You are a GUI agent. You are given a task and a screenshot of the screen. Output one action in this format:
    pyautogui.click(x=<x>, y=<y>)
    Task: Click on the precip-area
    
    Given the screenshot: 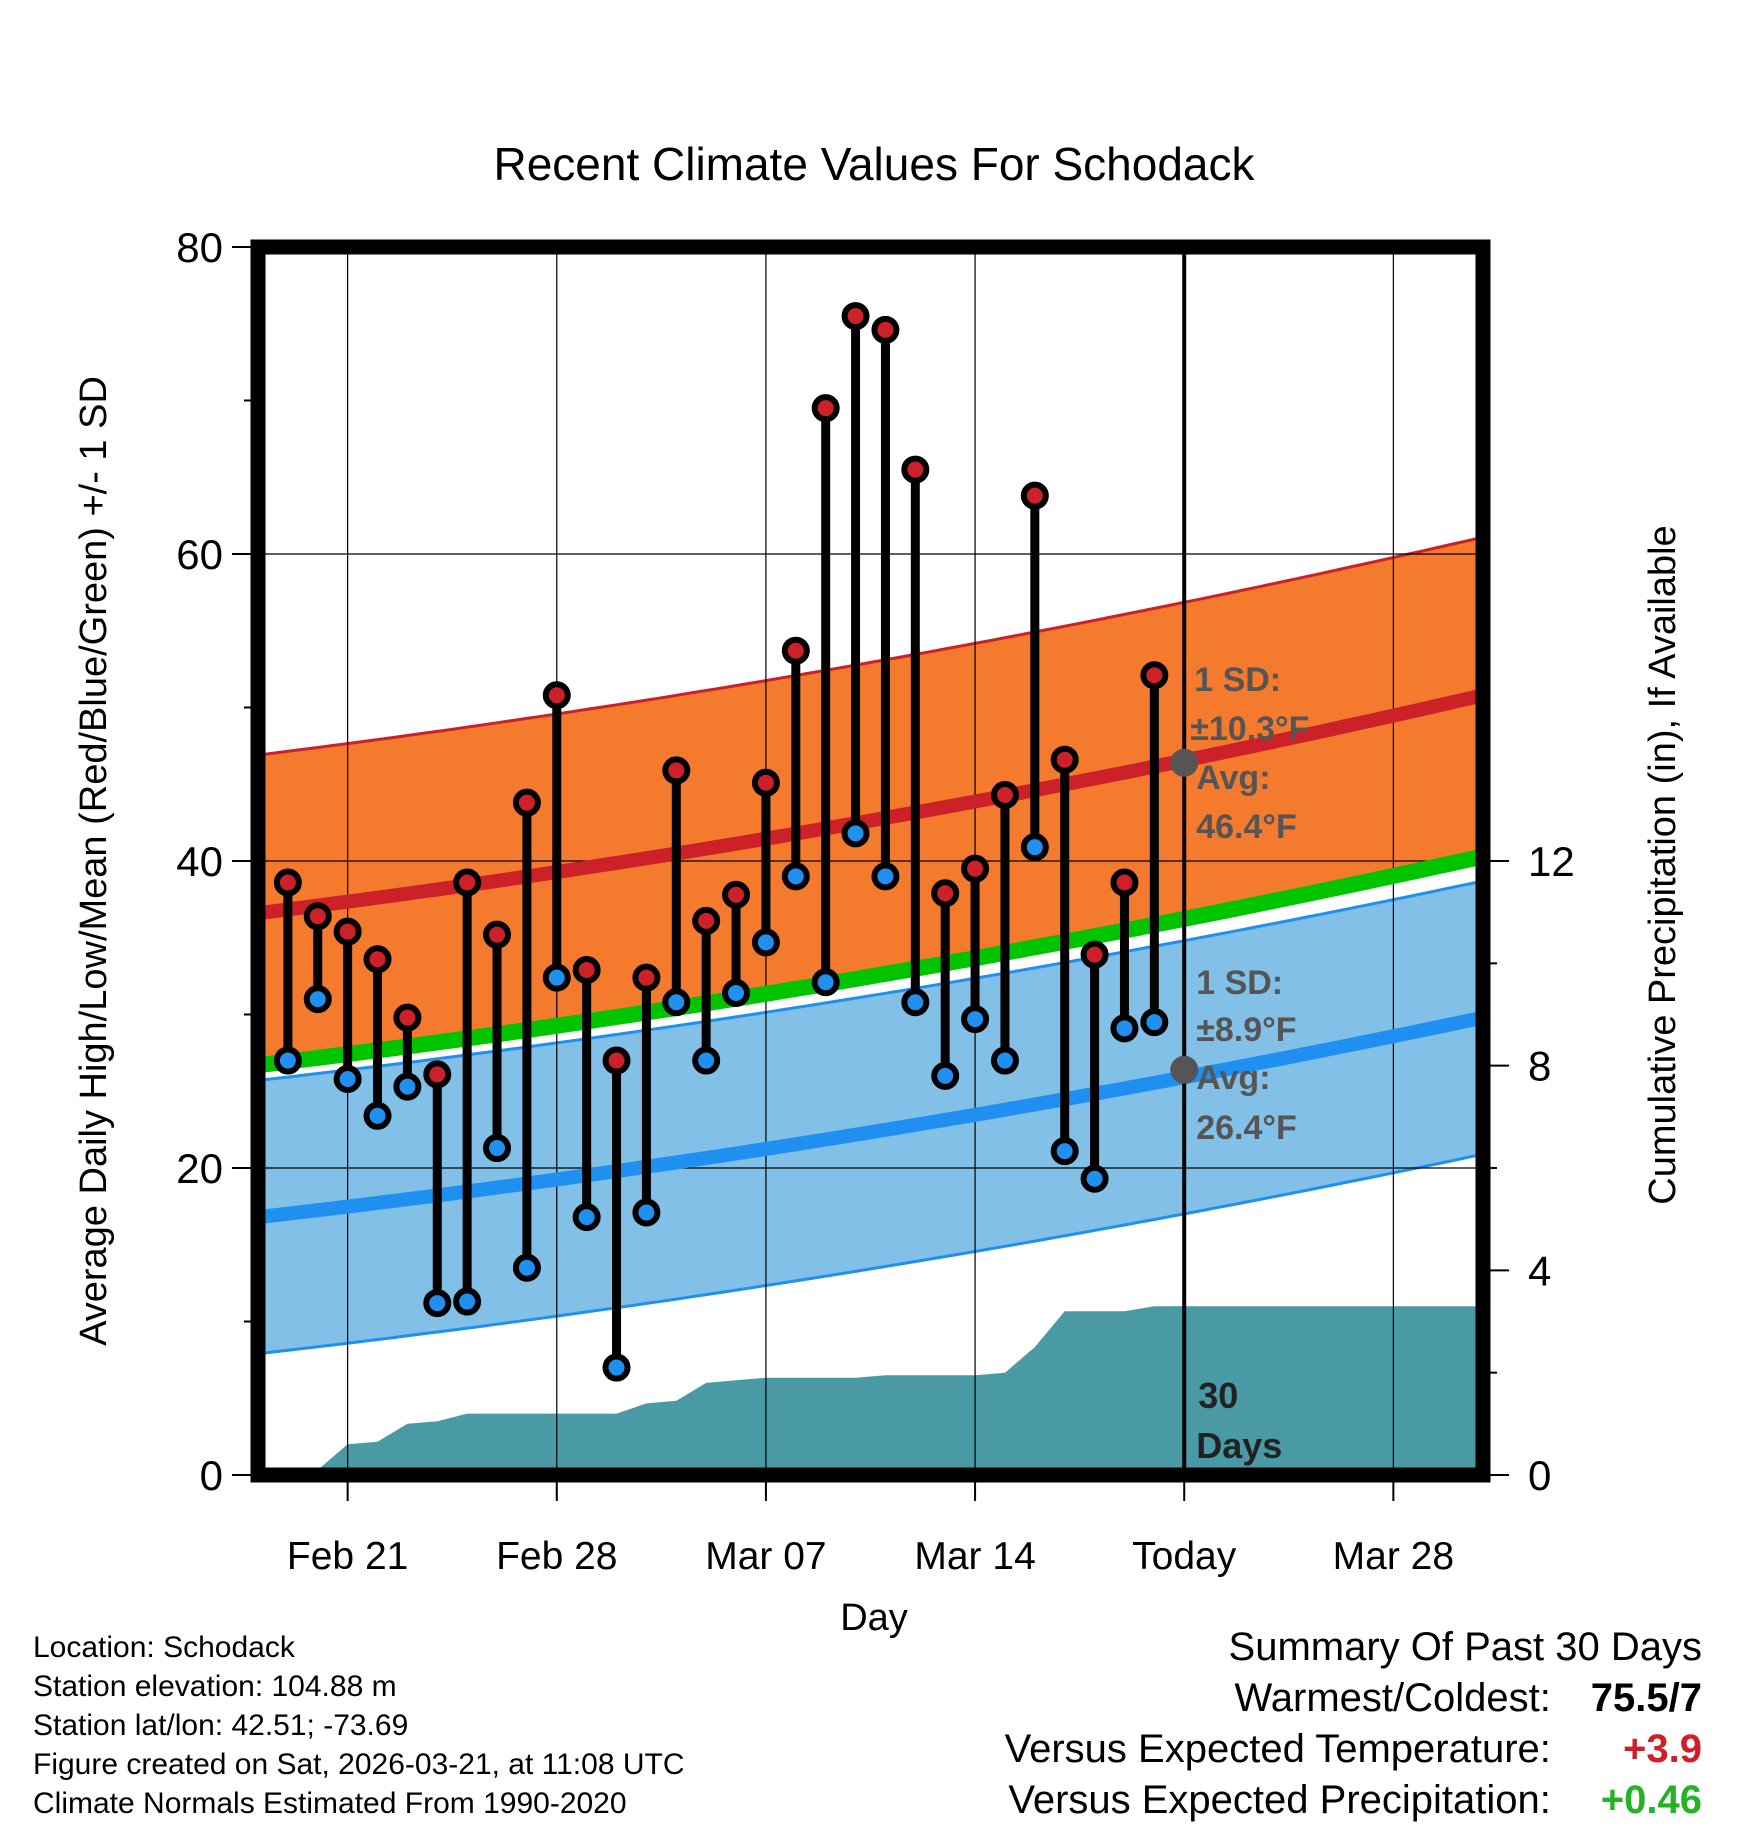 What is the action you would take?
    pyautogui.click(x=870, y=1390)
    